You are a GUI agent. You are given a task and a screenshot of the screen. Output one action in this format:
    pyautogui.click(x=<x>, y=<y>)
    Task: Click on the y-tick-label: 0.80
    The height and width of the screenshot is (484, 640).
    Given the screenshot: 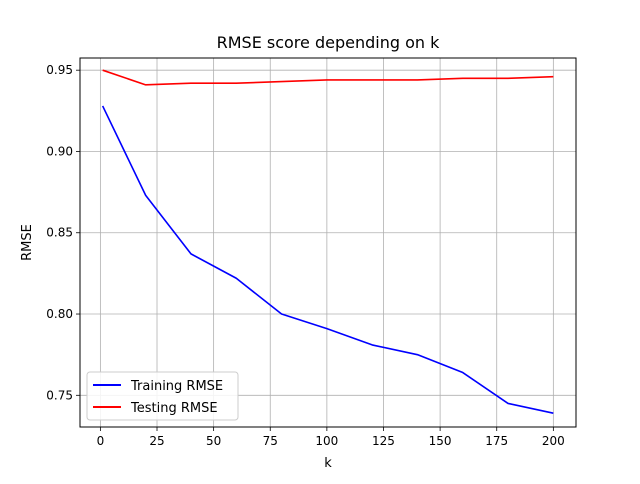 What is the action you would take?
    pyautogui.click(x=59, y=314)
    